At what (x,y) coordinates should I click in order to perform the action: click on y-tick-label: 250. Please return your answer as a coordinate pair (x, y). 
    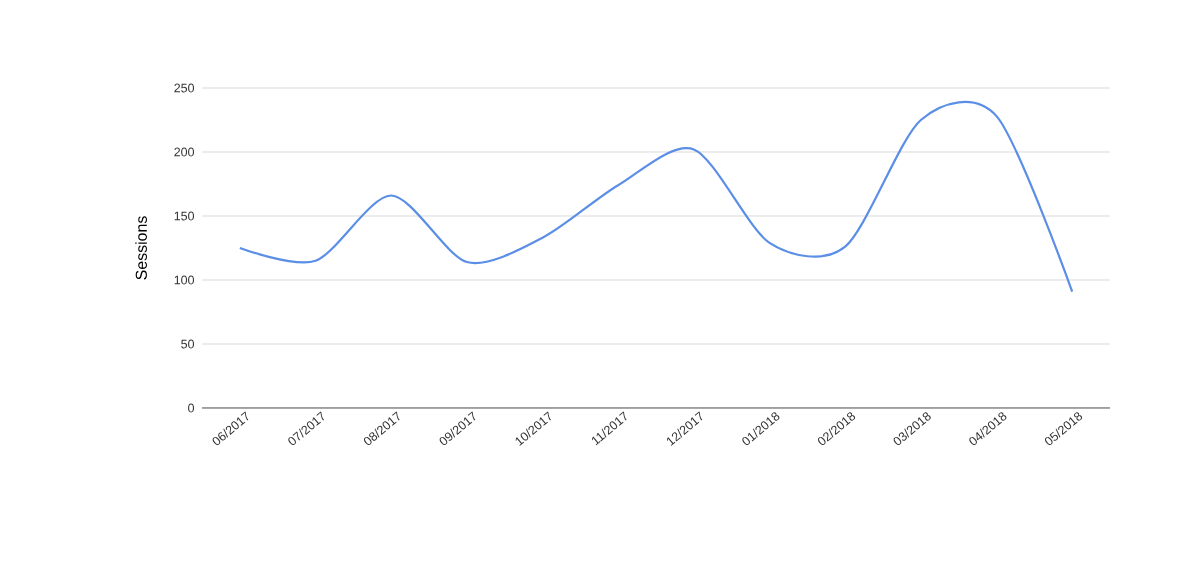
    Looking at the image, I should click on (184, 88).